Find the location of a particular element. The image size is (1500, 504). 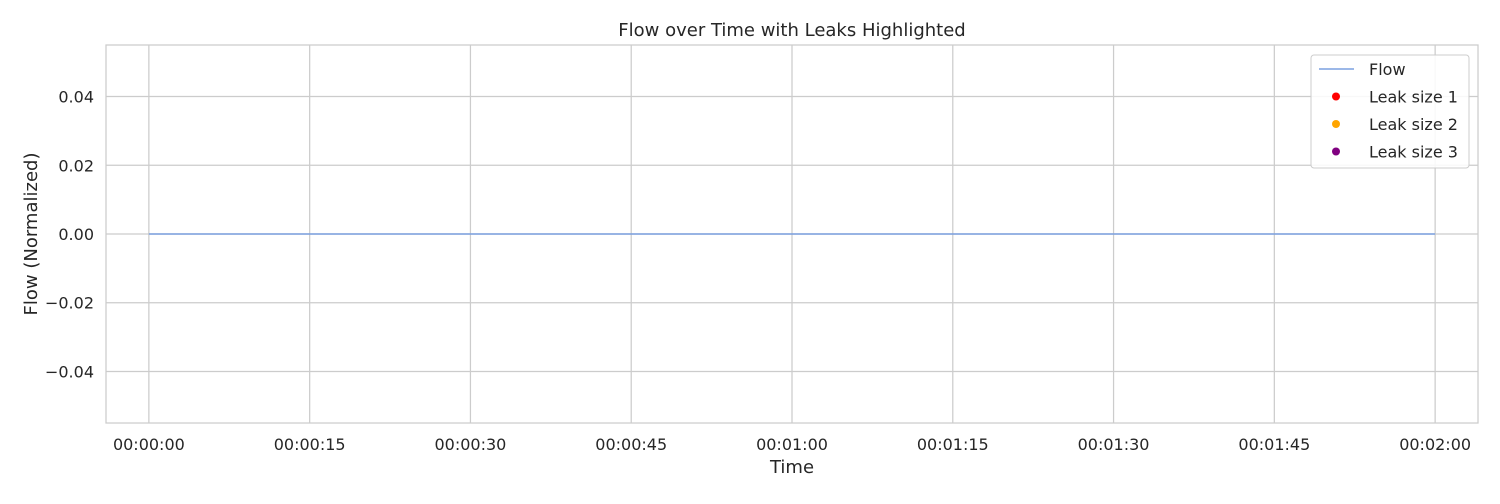

y-tick-label: 0.04 is located at coordinates (76, 97).